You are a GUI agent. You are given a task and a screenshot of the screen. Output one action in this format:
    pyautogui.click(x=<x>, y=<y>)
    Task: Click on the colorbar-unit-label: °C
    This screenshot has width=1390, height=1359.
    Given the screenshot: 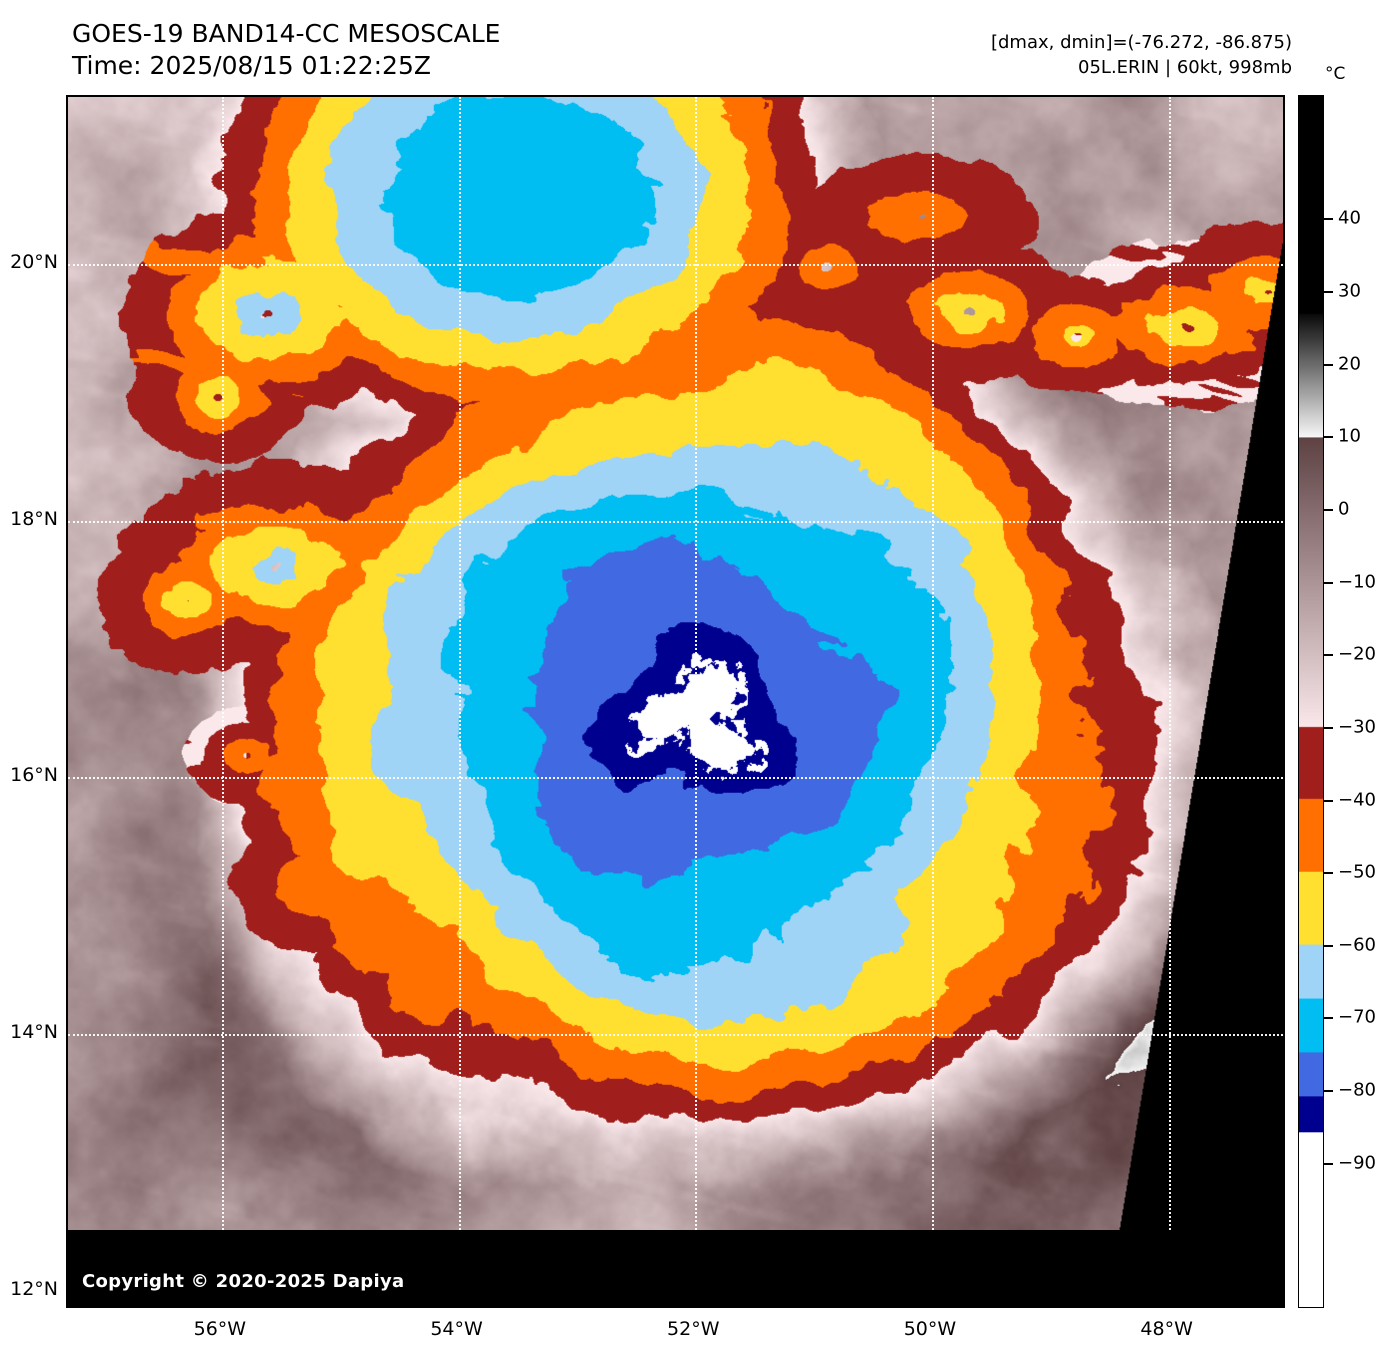 What is the action you would take?
    pyautogui.click(x=1335, y=74)
    